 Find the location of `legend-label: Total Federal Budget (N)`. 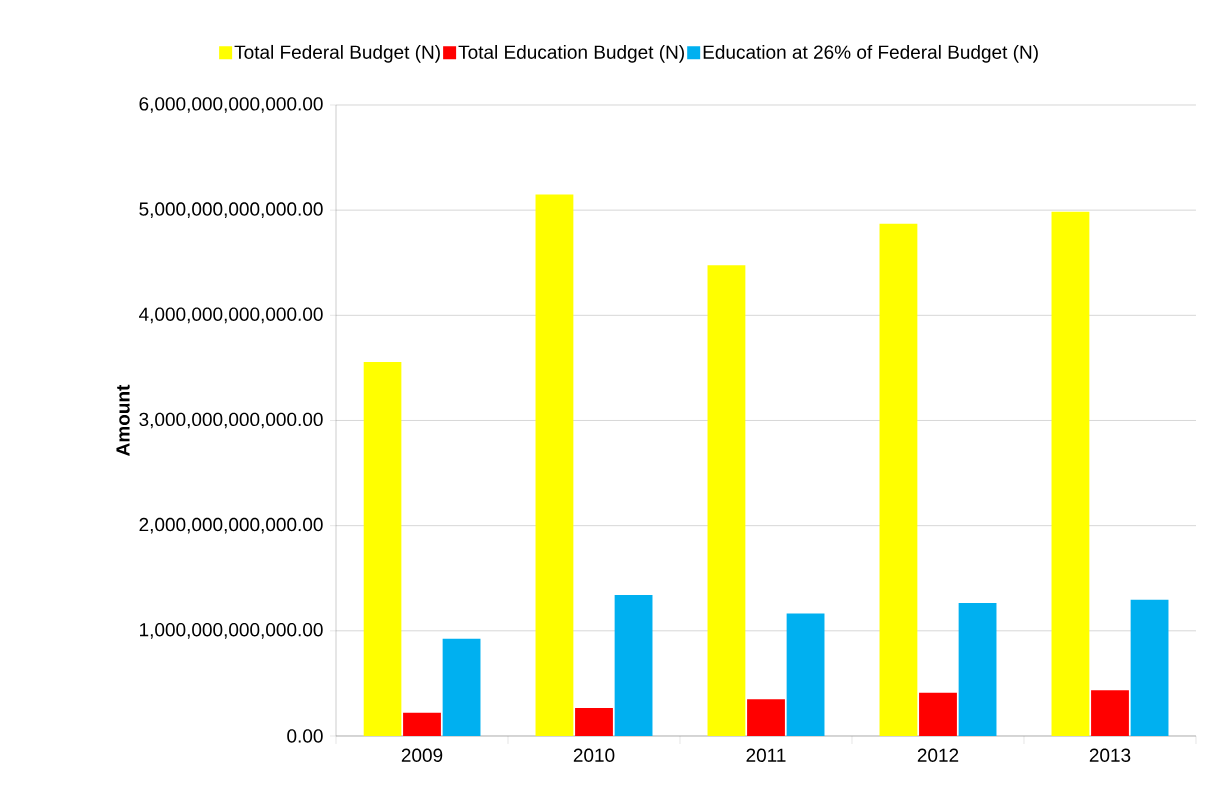

legend-label: Total Federal Budget (N) is located at coordinates (337, 53).